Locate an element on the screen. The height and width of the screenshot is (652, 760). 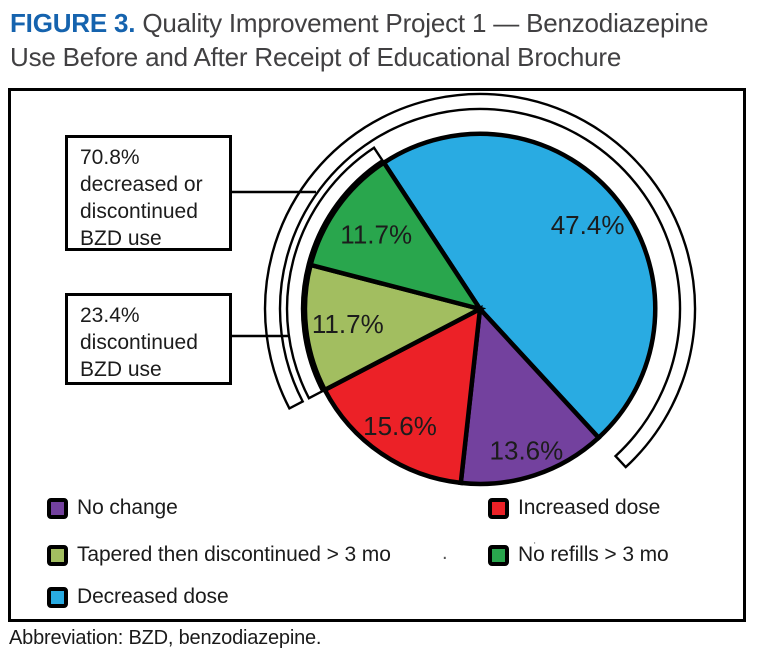
callout-line: decreased or is located at coordinates (141, 184).